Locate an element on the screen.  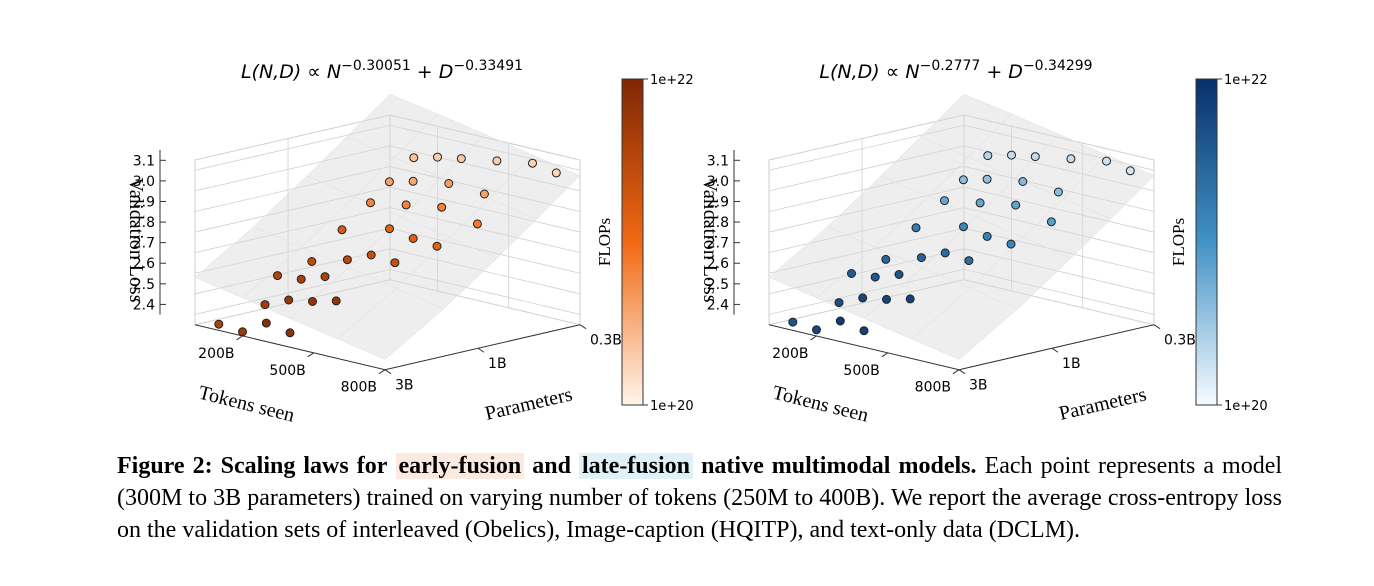
chart-title: L(N,D) ∝ N−0.2777 + D−0.34299 is located at coordinates (955, 70).